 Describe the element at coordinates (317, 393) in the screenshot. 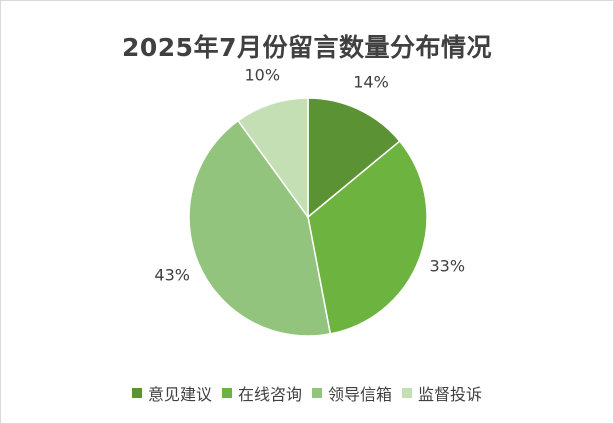

I see `legend-swatch-leader-mailbox` at that location.